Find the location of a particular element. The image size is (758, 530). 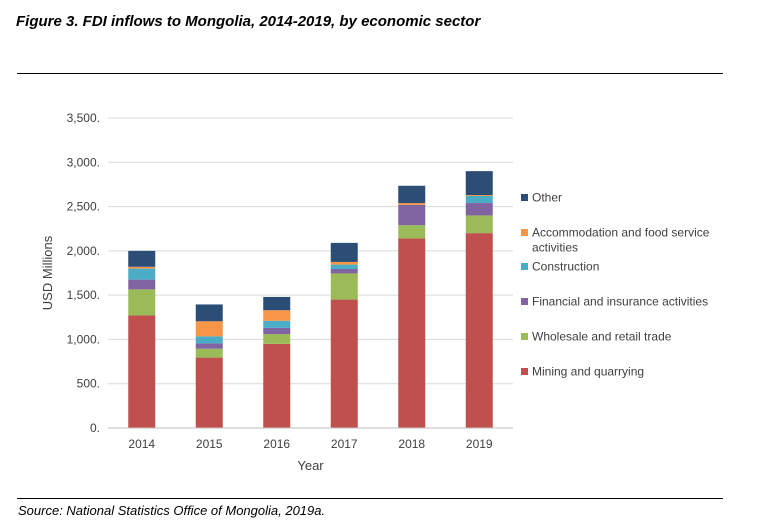

y-tick-label: 2,500. is located at coordinates (83, 207).